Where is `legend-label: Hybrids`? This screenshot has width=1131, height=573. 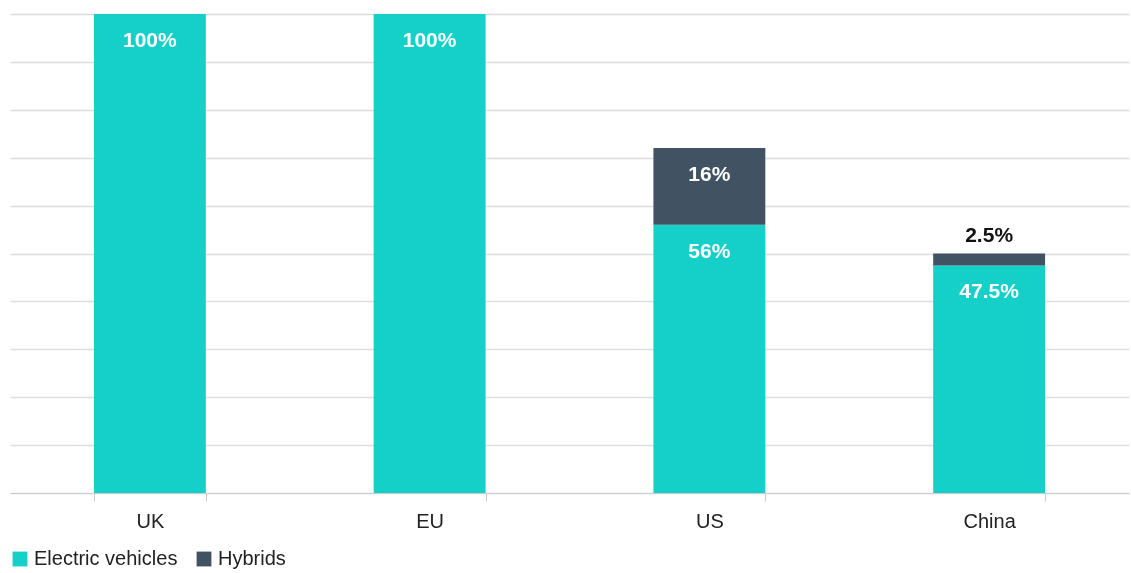
legend-label: Hybrids is located at coordinates (252, 558).